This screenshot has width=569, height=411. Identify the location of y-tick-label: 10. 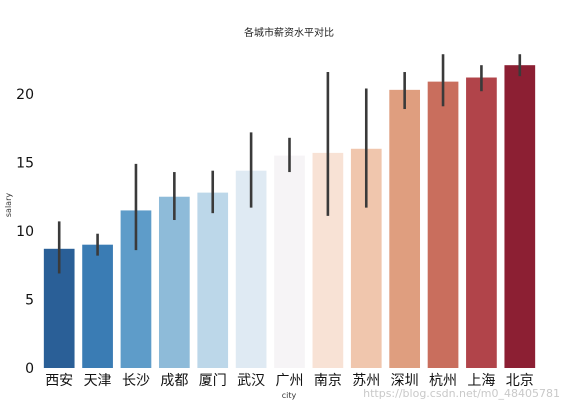
(25, 232).